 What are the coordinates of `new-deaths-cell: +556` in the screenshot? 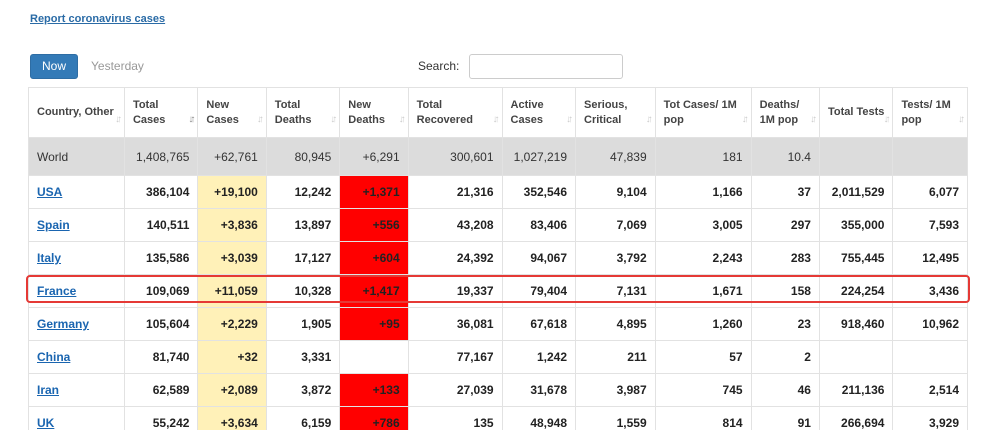 It's located at (374, 225).